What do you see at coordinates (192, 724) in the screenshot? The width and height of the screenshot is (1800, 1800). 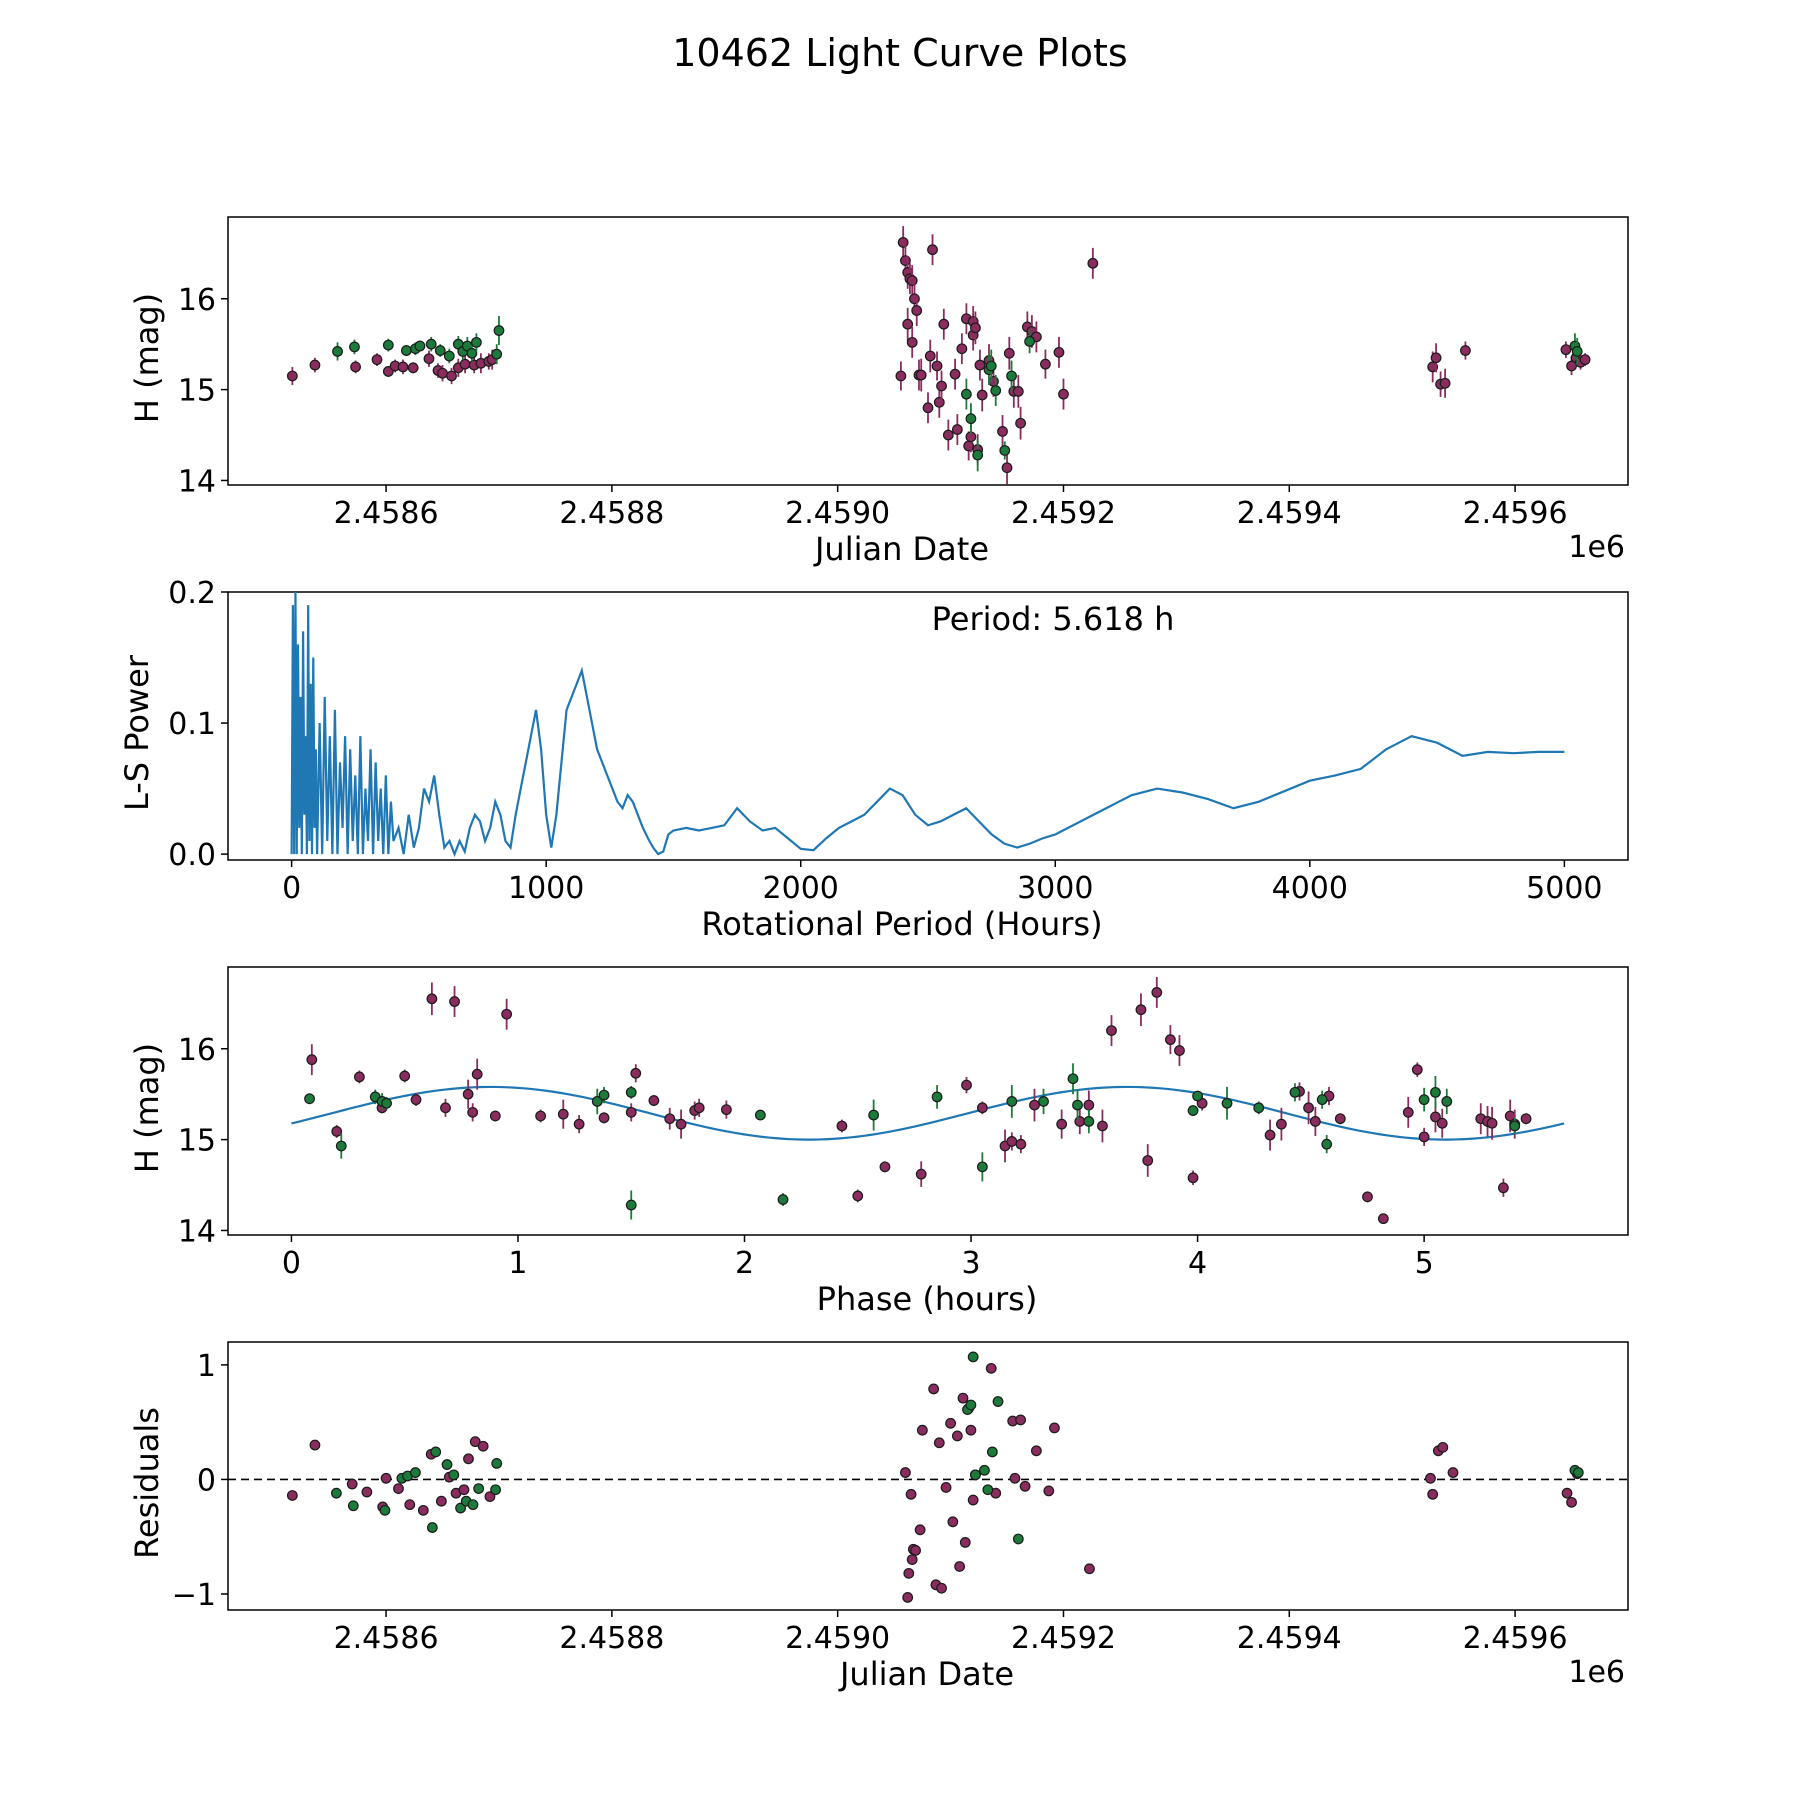 I see `ls-ytick-label: 0.1` at bounding box center [192, 724].